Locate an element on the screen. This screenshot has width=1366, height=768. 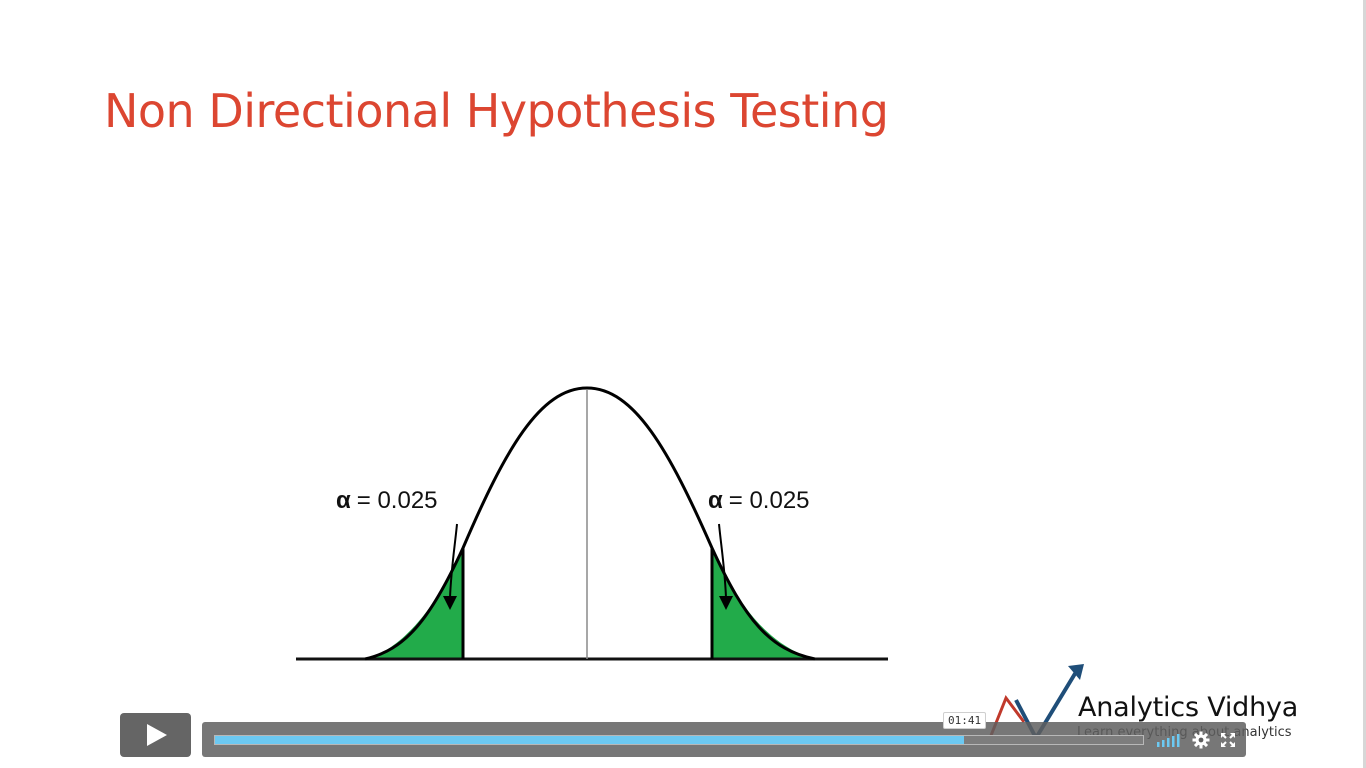
progress-bar is located at coordinates (679, 740).